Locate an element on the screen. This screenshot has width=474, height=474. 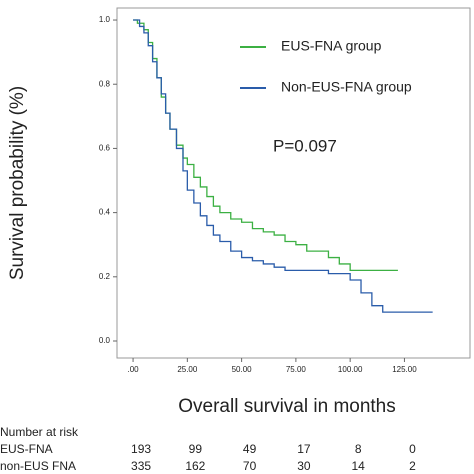
risk-count: 14 is located at coordinates (358, 466).